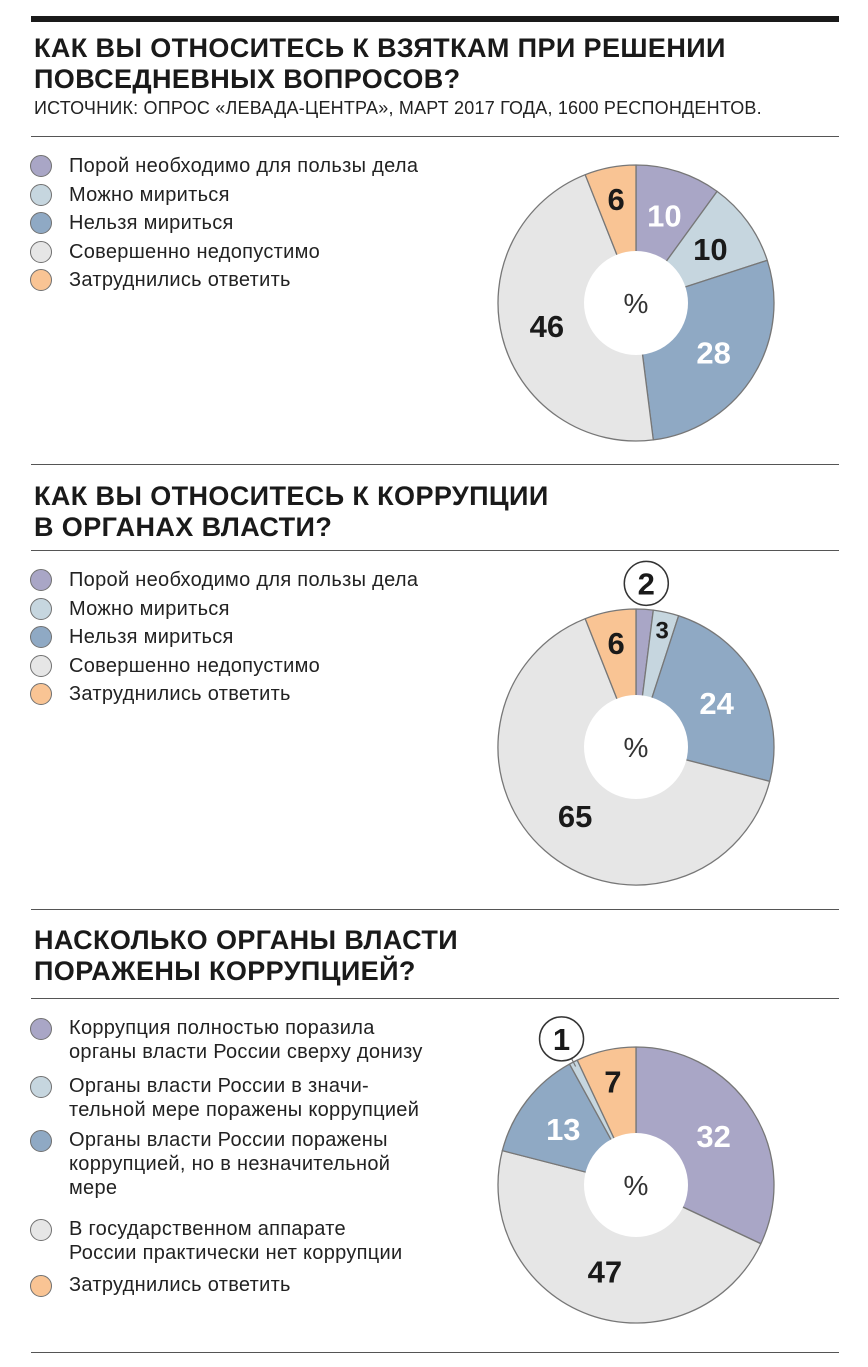 The height and width of the screenshot is (1367, 868). Describe the element at coordinates (612, 1082) in the screenshot. I see `pie-value-label: 7` at that location.